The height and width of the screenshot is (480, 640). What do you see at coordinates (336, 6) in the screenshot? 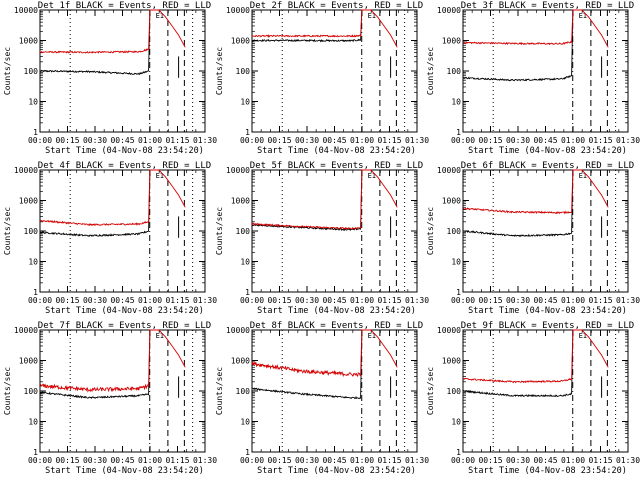
I see `panel-title: Det 2f BLACK = Events, RED = LLD` at bounding box center [336, 6].